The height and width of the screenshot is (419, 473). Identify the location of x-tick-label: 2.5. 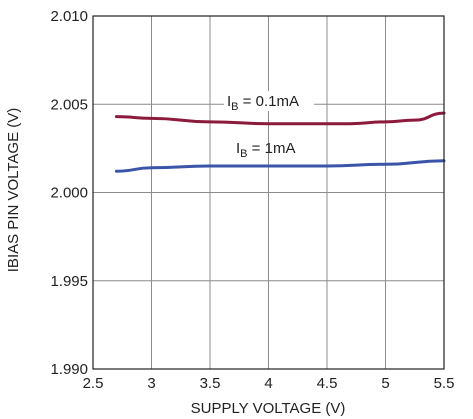
(93, 383).